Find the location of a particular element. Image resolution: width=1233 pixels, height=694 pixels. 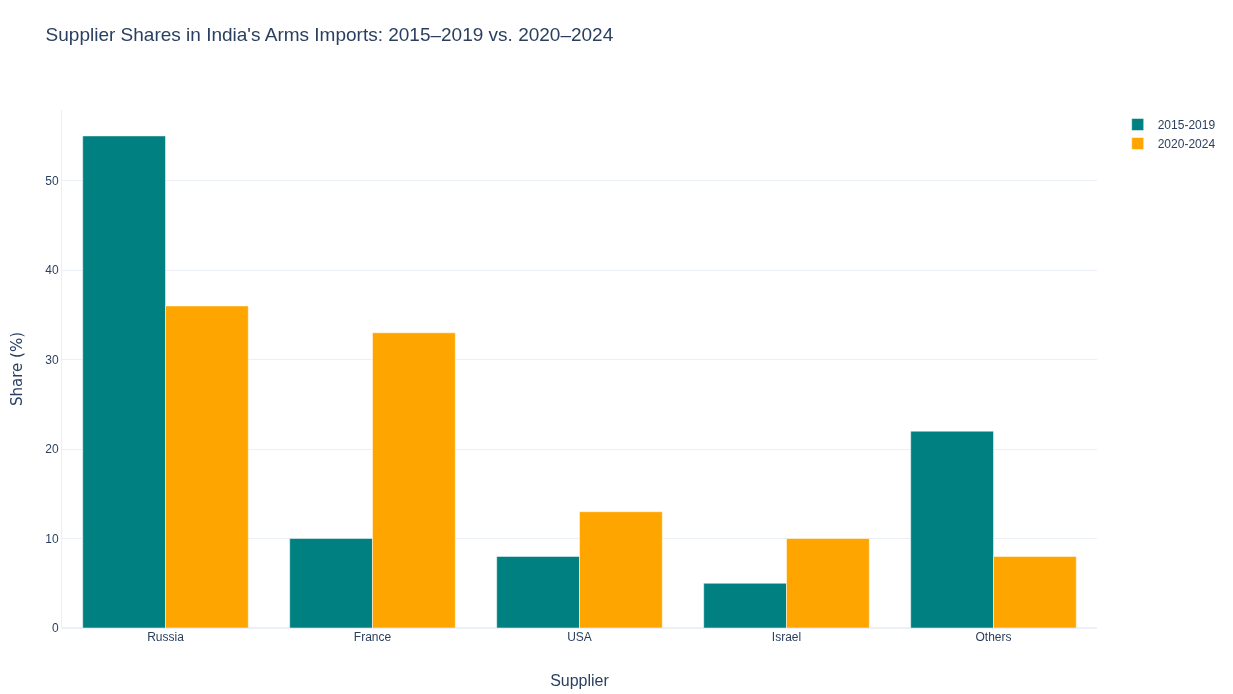

y-axis-title: Share (%) is located at coordinates (17, 369).